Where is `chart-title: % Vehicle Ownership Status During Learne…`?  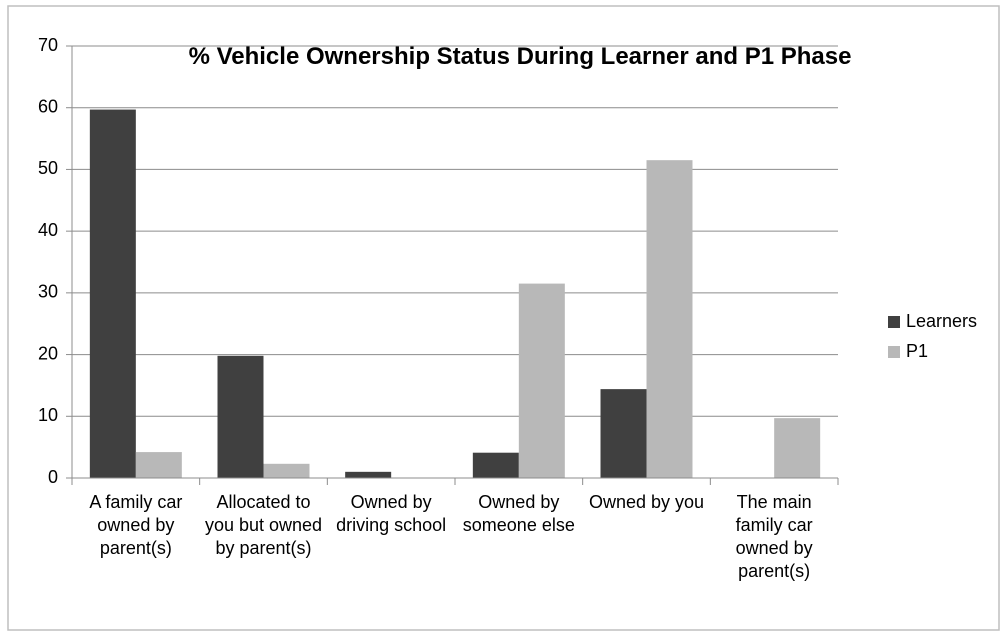 chart-title: % Vehicle Ownership Status During Learne… is located at coordinates (520, 56).